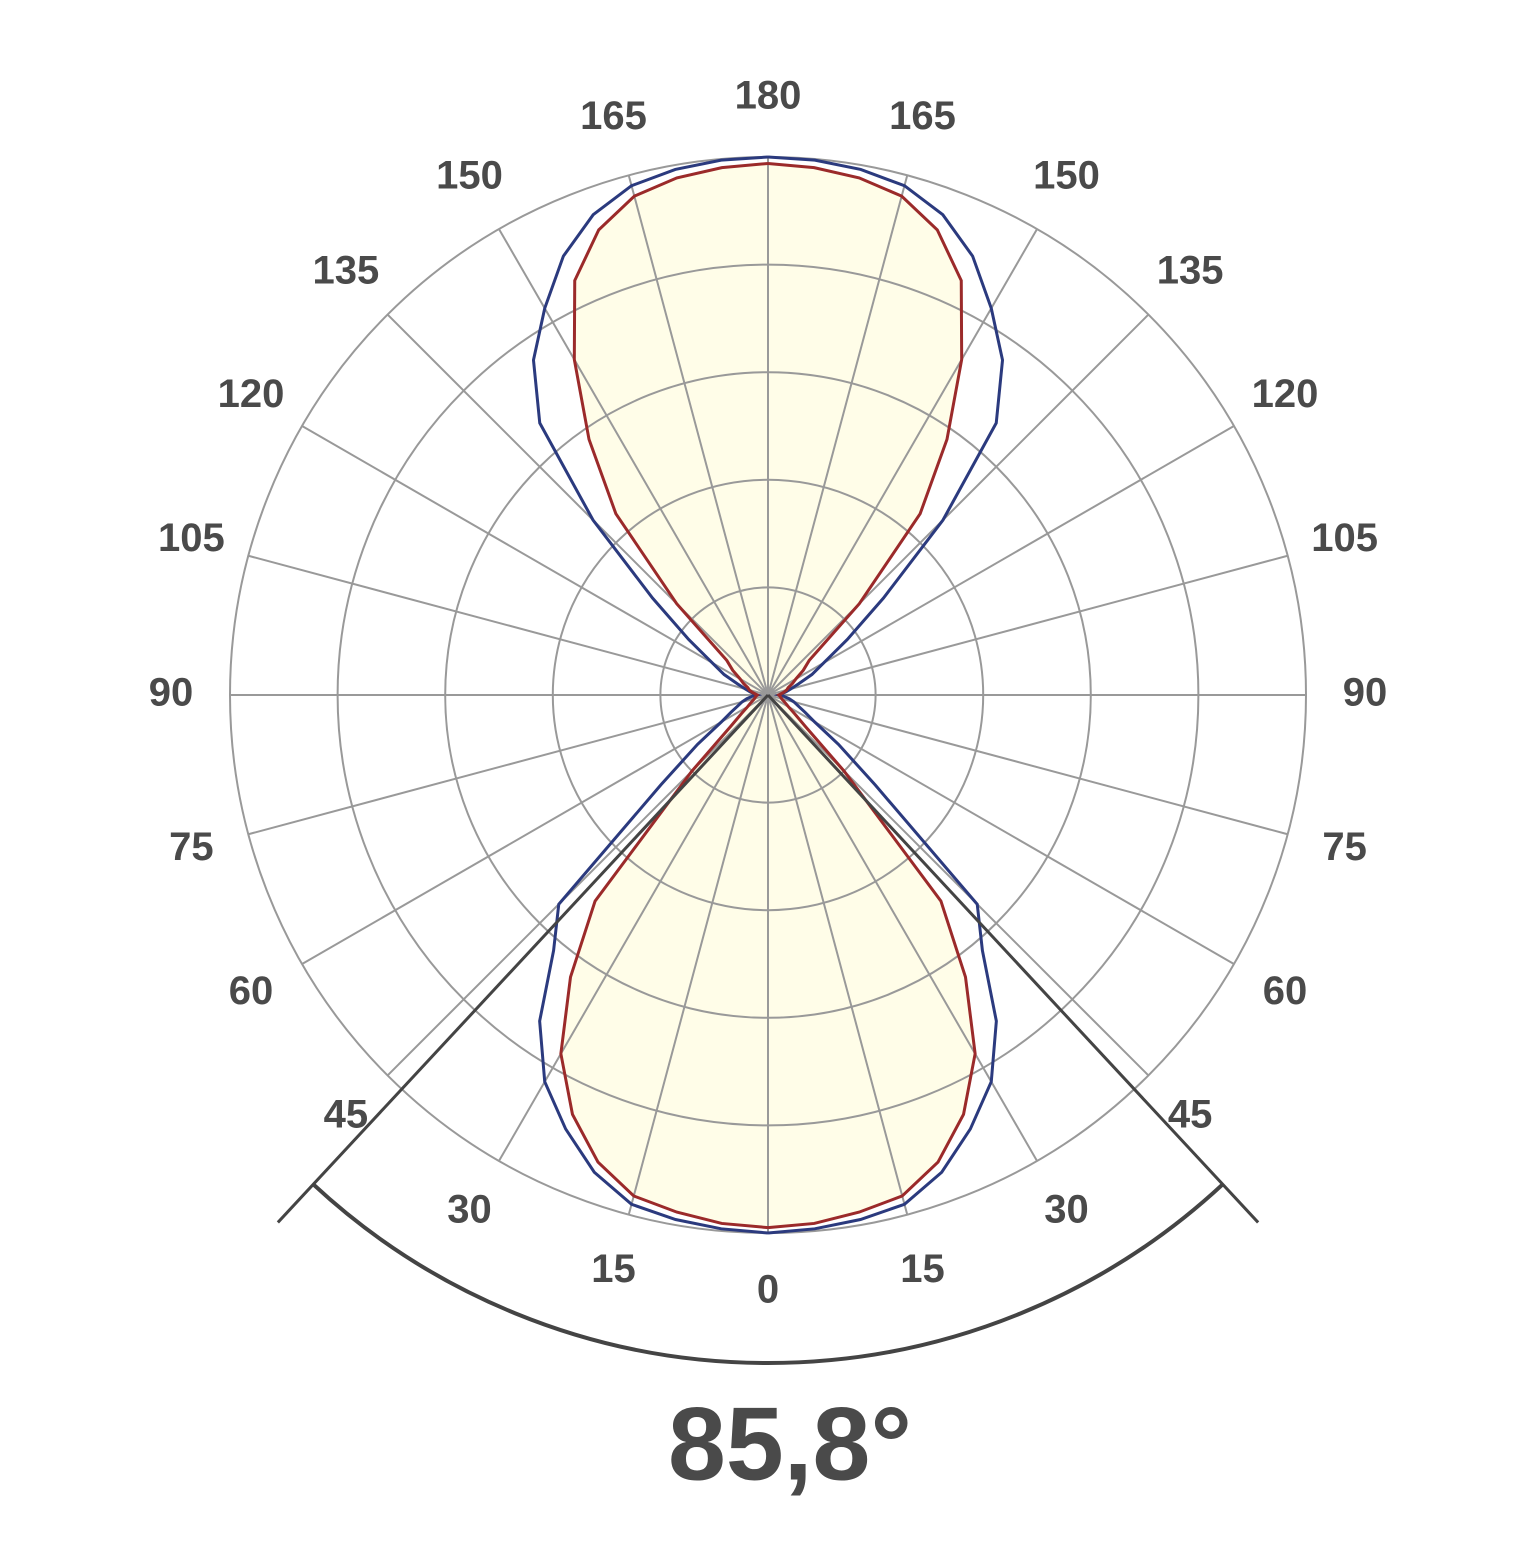  I want to click on beam-angle-label: 85,8°, so click(790, 1444).